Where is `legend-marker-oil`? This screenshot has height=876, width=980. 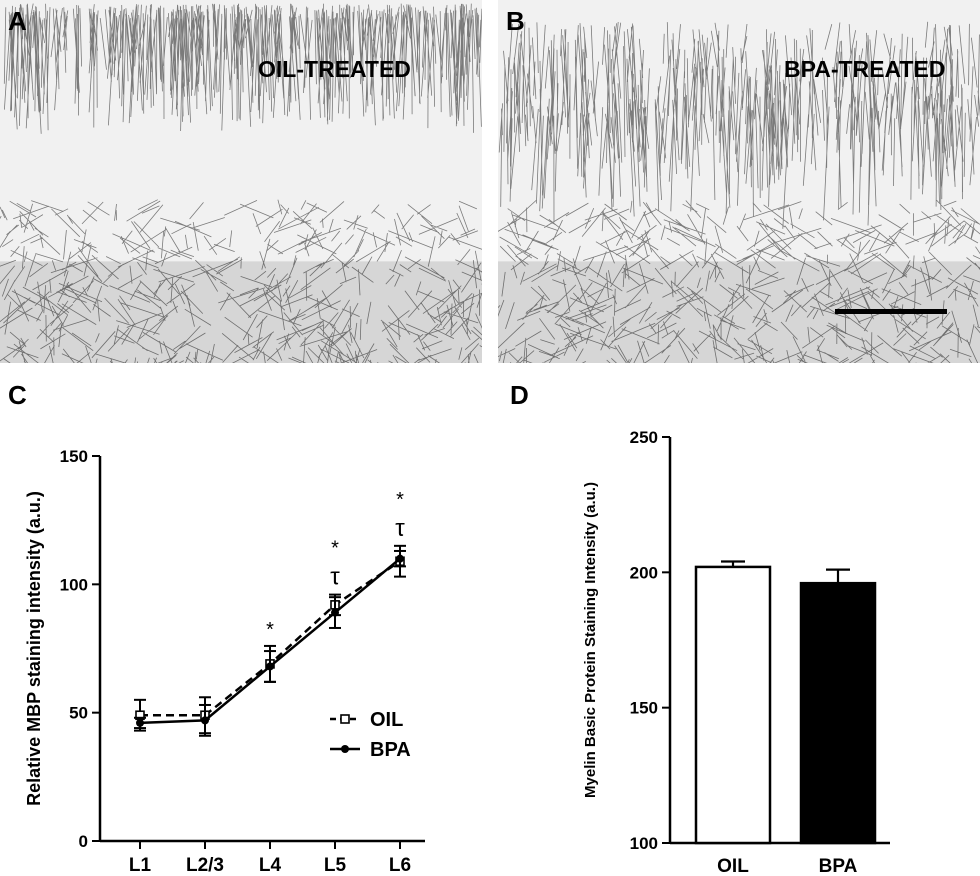 legend-marker-oil is located at coordinates (345, 719).